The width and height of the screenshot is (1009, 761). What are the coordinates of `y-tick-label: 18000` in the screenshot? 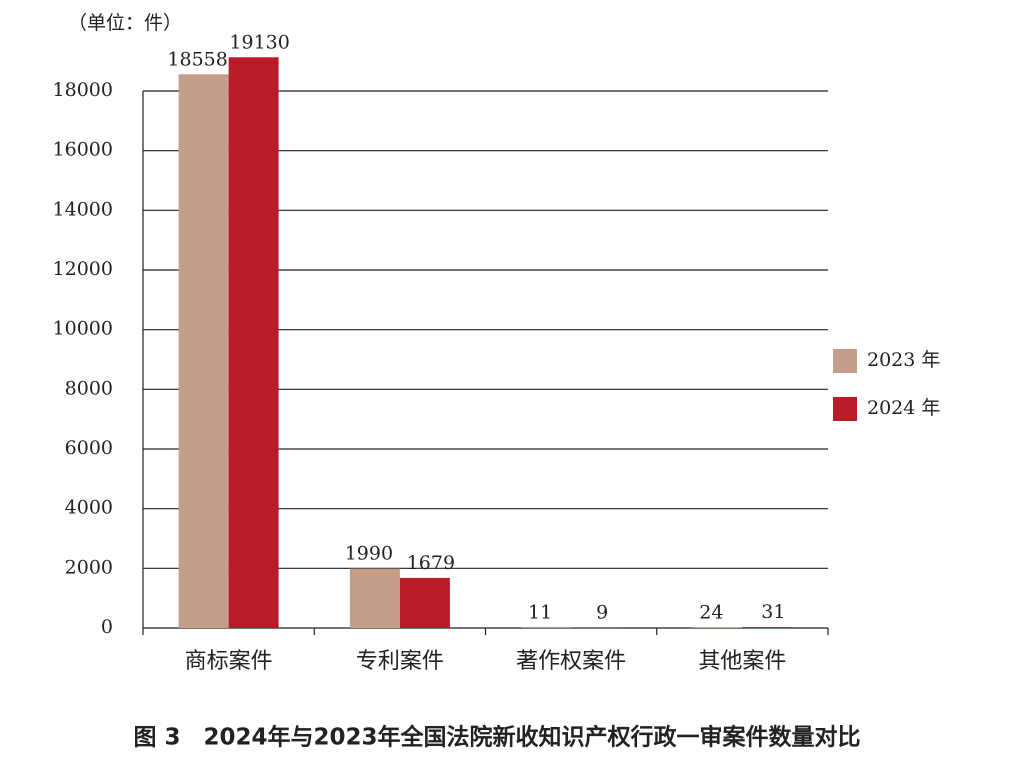 It's located at (83, 90).